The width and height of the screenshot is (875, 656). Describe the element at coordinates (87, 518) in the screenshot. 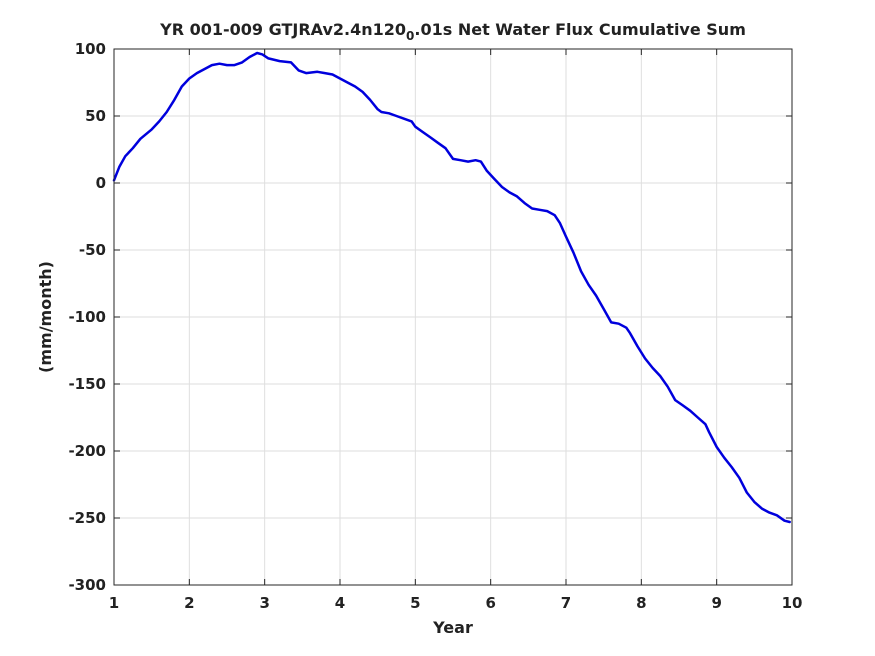

I see `y-tick-label: -250` at that location.